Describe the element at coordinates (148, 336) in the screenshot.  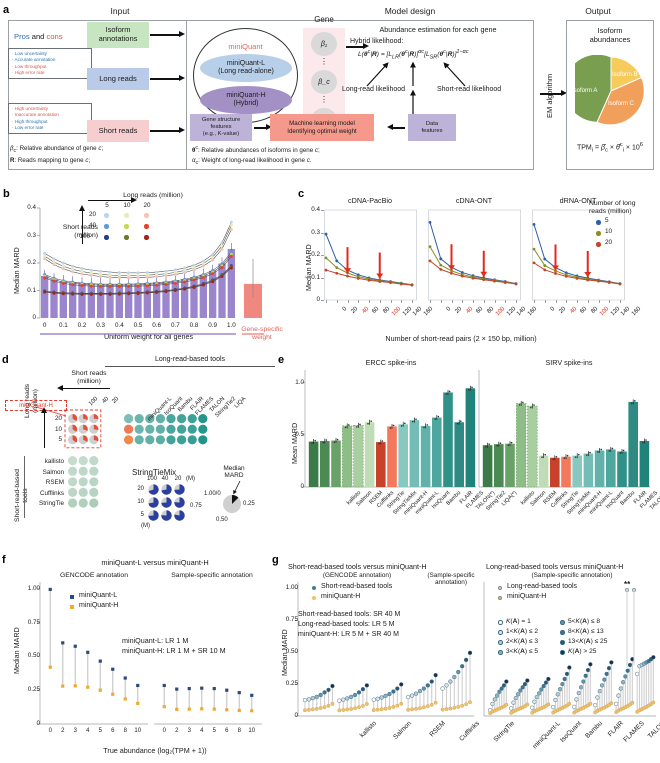
I see `panel-b-xlabel: Uniform weight for all genes` at that location.